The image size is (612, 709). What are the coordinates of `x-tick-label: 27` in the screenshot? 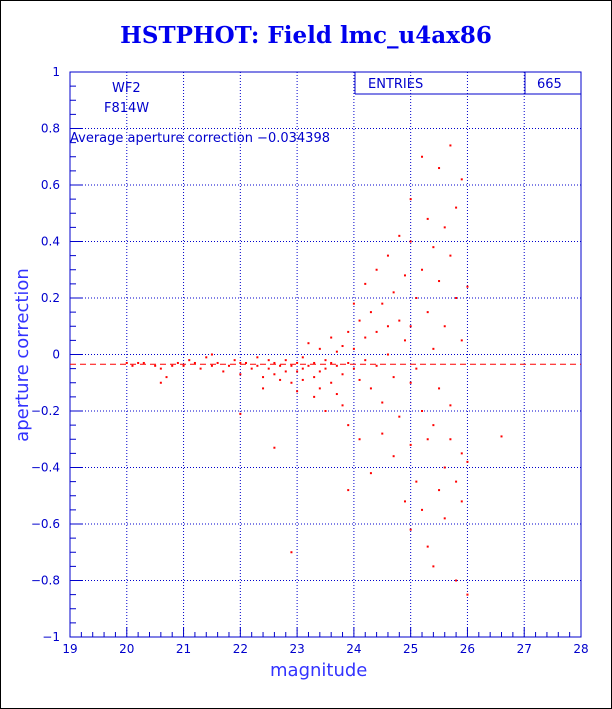 It's located at (524, 649).